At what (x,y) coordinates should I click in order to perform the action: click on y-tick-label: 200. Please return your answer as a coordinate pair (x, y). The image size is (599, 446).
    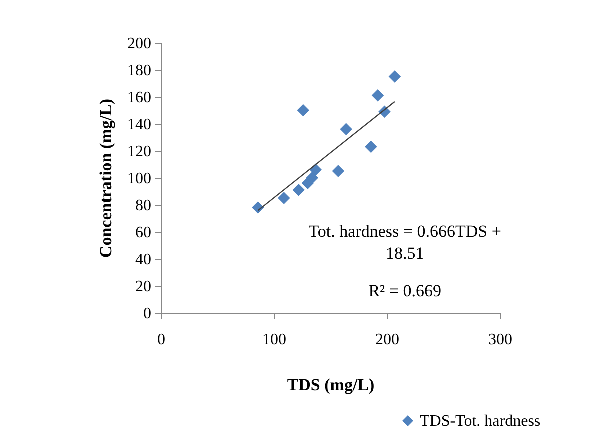
    Looking at the image, I should click on (140, 44).